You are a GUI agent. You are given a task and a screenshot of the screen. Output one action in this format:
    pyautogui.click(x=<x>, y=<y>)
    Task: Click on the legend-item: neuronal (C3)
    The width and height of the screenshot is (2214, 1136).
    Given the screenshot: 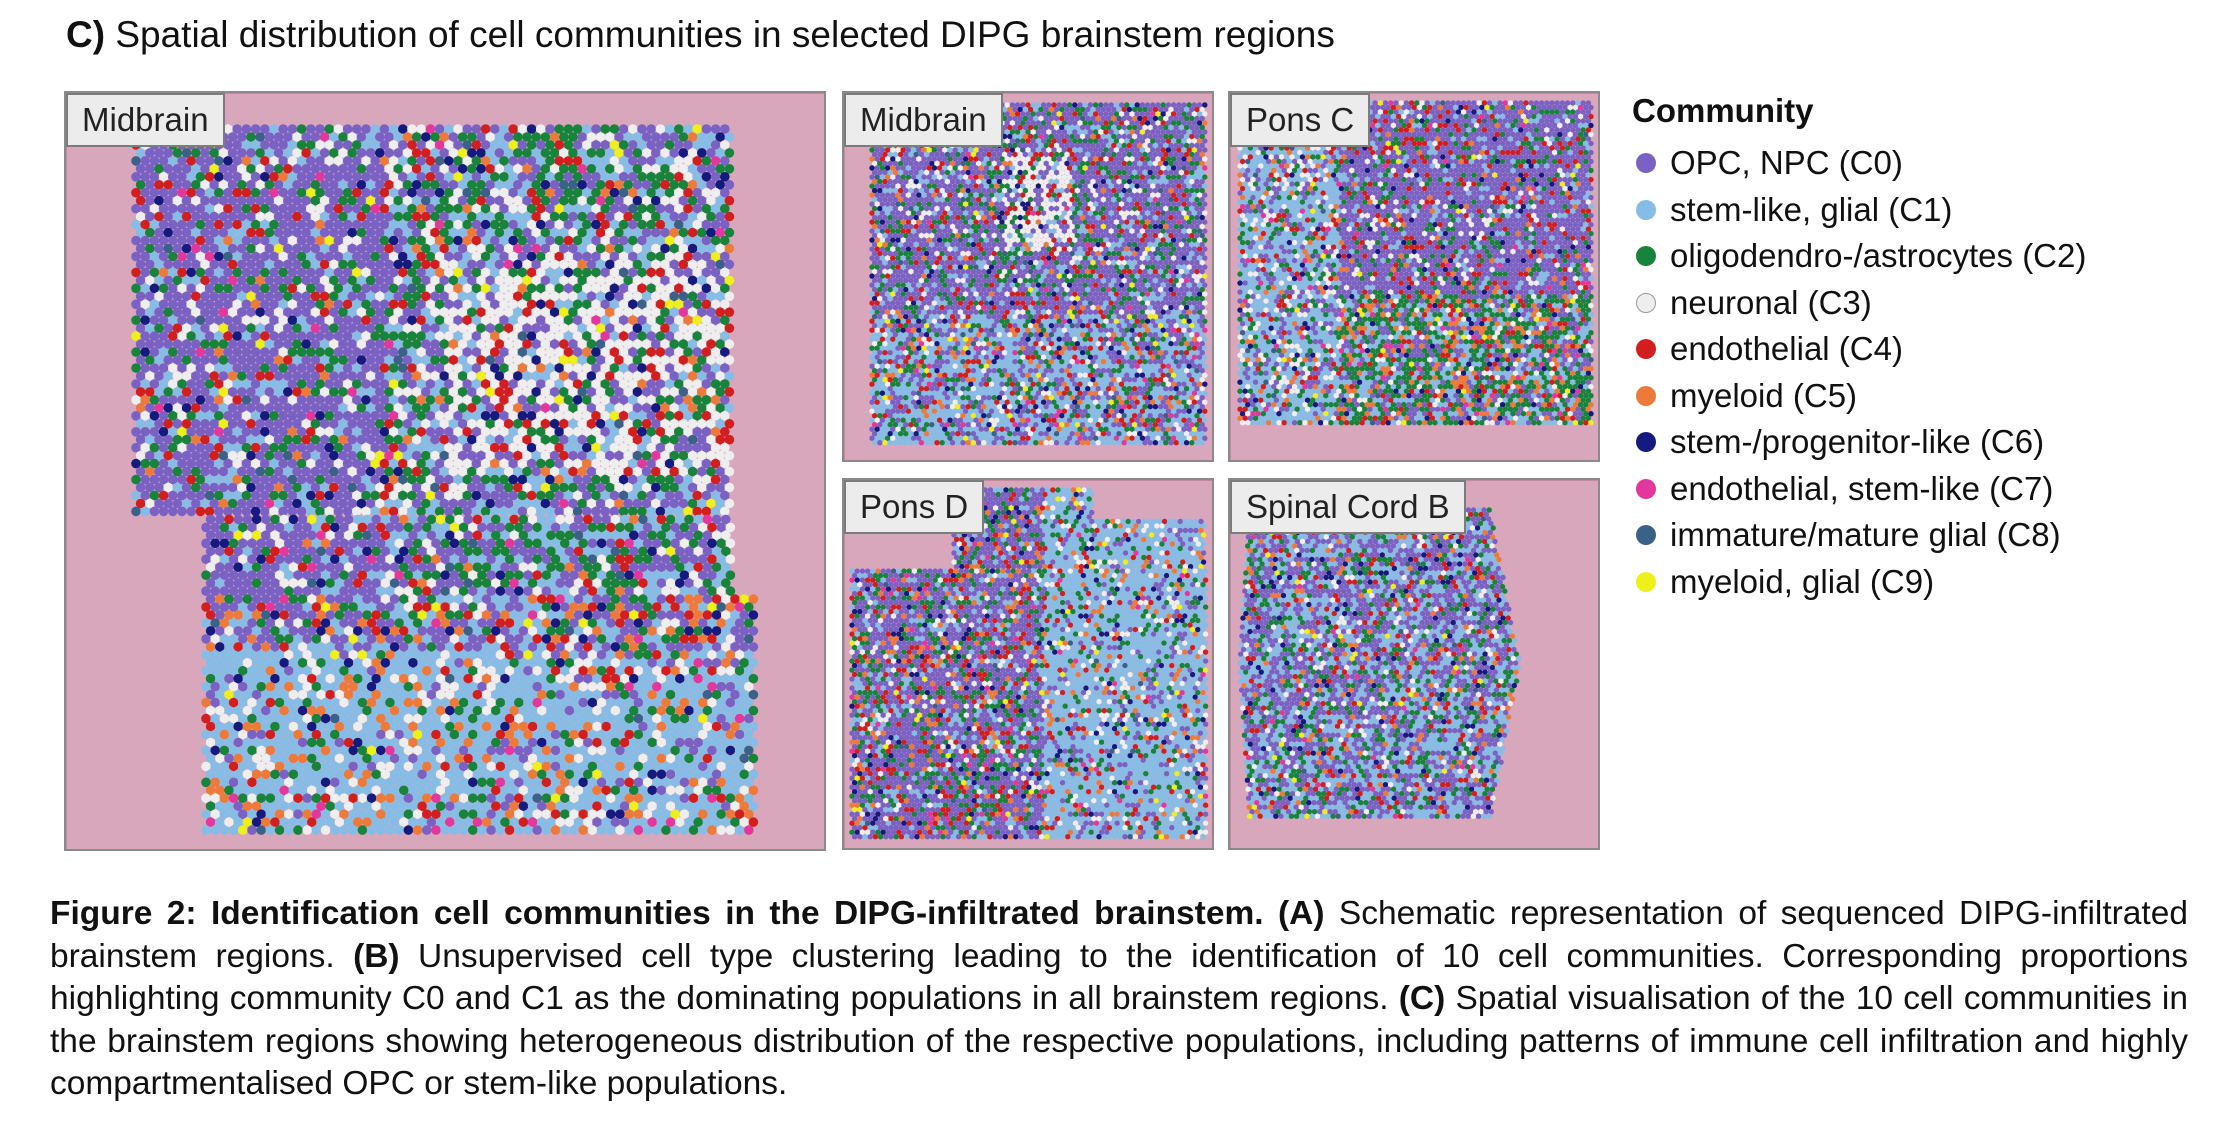 What is the action you would take?
    pyautogui.click(x=1859, y=303)
    